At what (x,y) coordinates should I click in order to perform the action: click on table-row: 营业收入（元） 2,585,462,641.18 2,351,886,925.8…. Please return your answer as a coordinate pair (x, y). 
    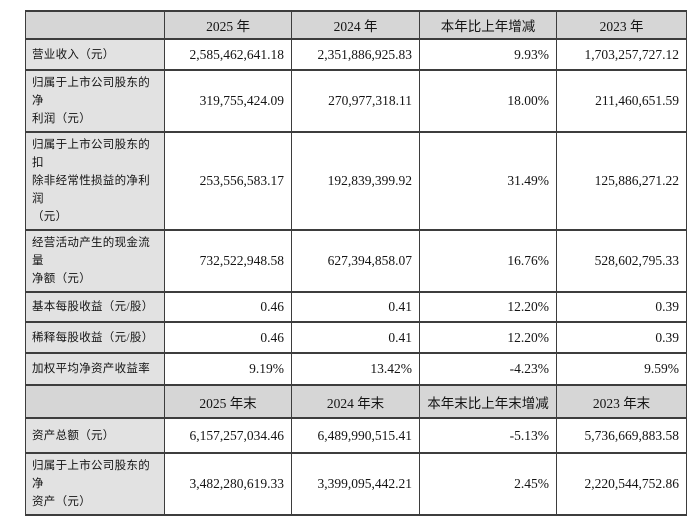
    Looking at the image, I should click on (356, 54).